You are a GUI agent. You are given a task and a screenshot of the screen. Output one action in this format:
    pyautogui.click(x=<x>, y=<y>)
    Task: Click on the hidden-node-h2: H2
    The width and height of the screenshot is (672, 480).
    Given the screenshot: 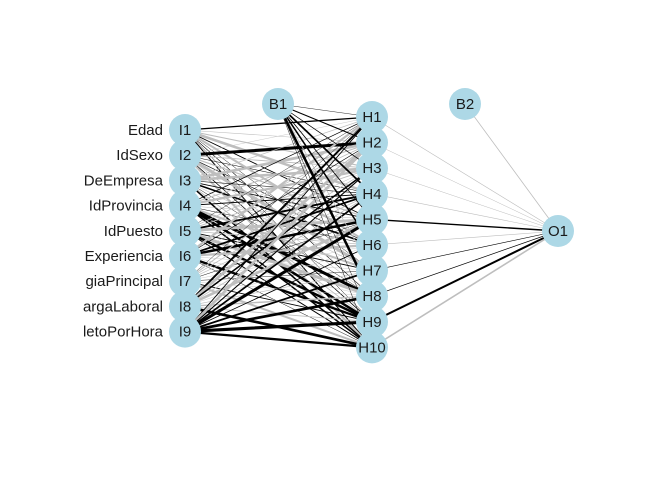 What is the action you would take?
    pyautogui.click(x=372, y=142)
    